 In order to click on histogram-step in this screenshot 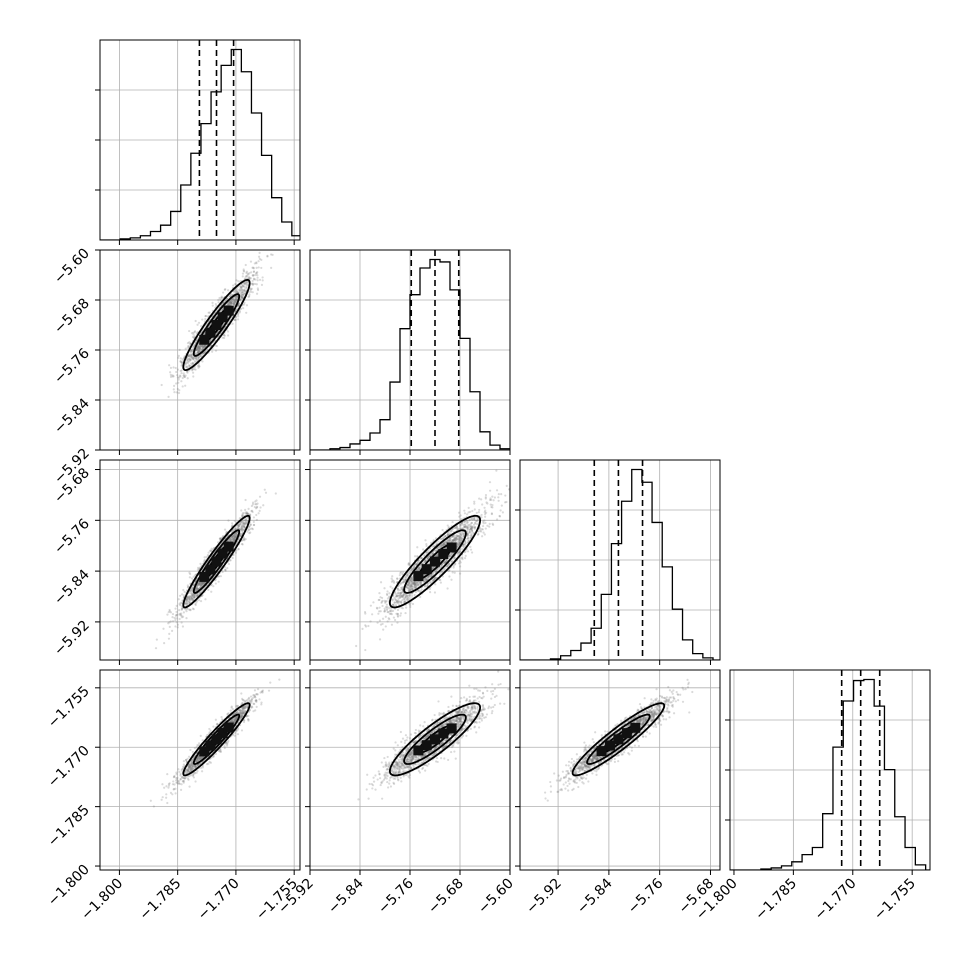, I will do `click(410, 354)`.